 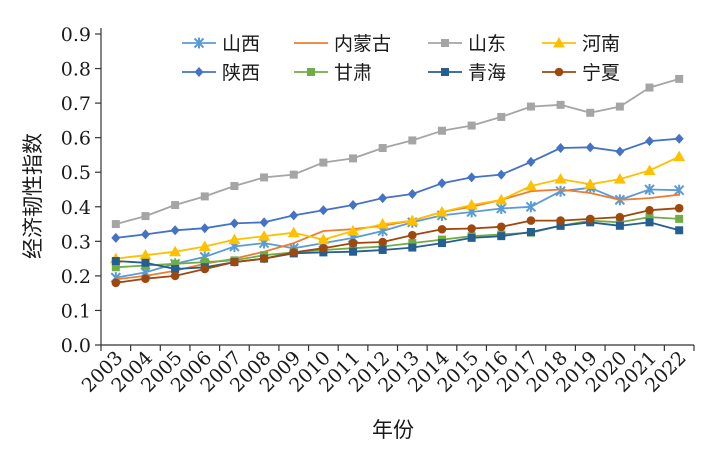 I want to click on legend-item: 山东, so click(x=467, y=44).